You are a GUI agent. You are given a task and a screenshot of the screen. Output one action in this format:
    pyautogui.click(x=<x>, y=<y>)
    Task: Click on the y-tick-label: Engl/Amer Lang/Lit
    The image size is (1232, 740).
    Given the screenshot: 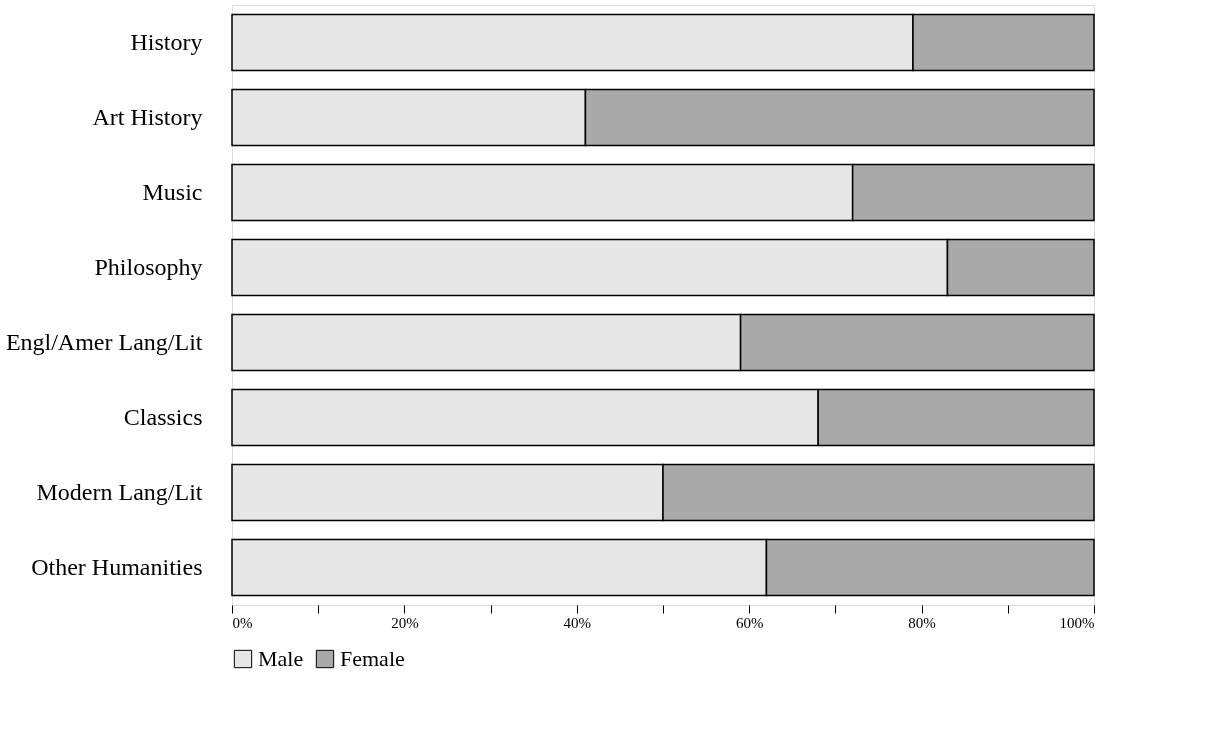 What is the action you would take?
    pyautogui.click(x=104, y=341)
    